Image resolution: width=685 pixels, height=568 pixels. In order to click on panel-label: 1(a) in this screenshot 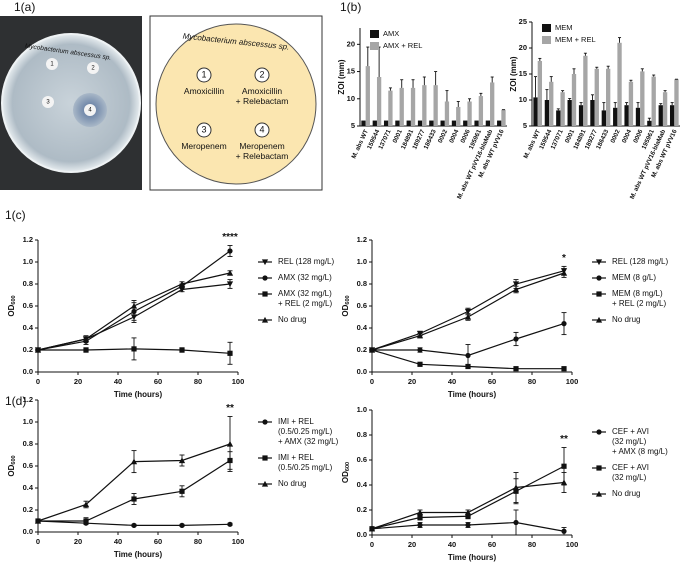, I will do `click(24, 7)`.